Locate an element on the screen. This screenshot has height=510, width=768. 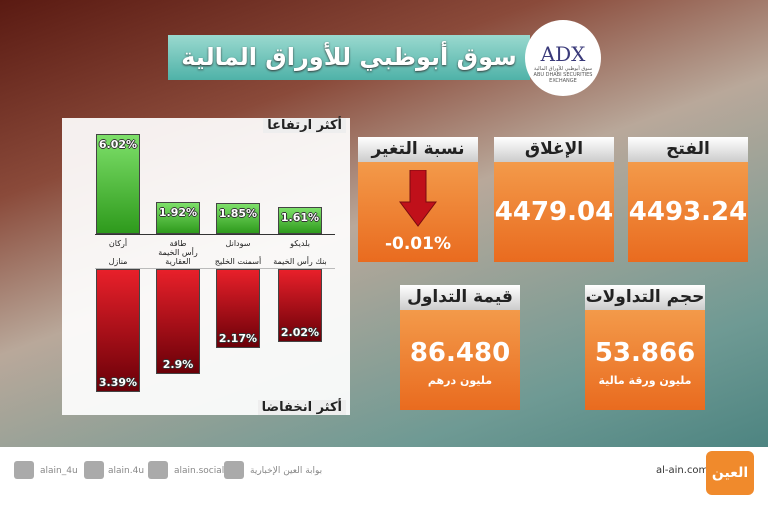
value-label: 3.39% is located at coordinates (118, 382).